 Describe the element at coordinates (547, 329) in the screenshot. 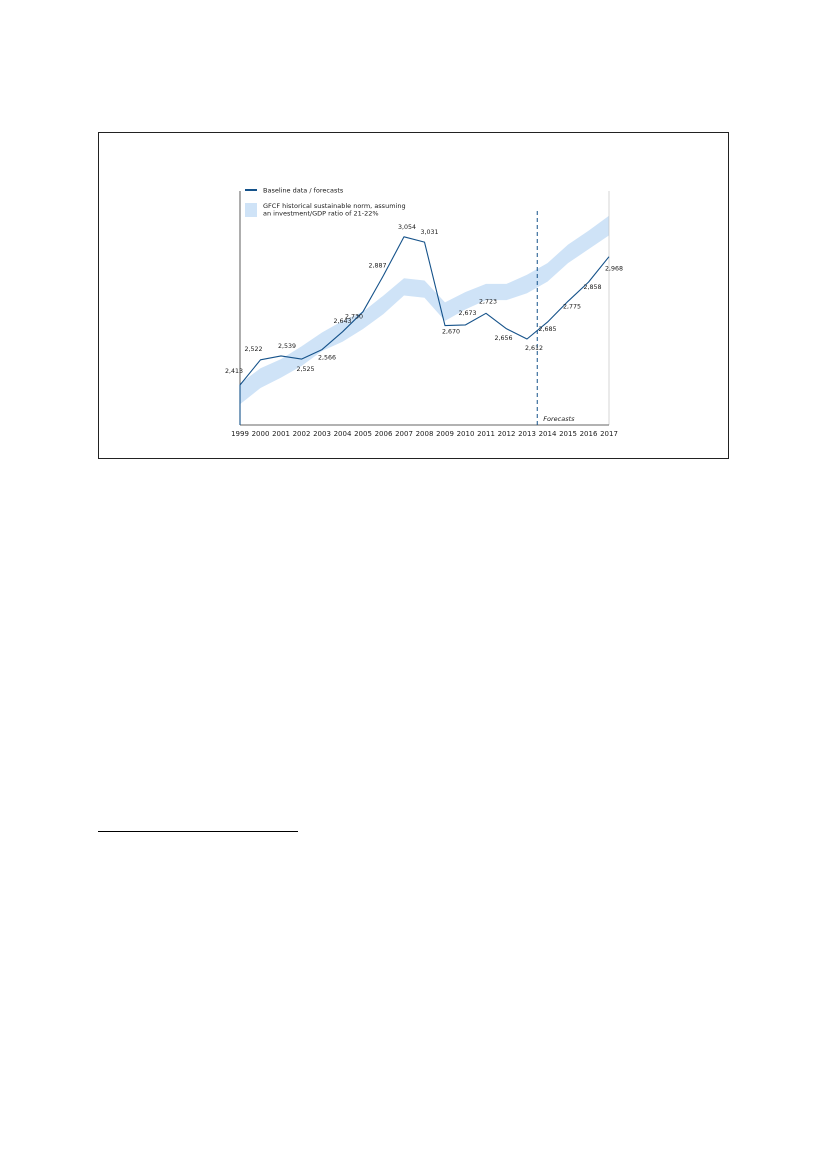

I see `data-label: 2,685` at that location.